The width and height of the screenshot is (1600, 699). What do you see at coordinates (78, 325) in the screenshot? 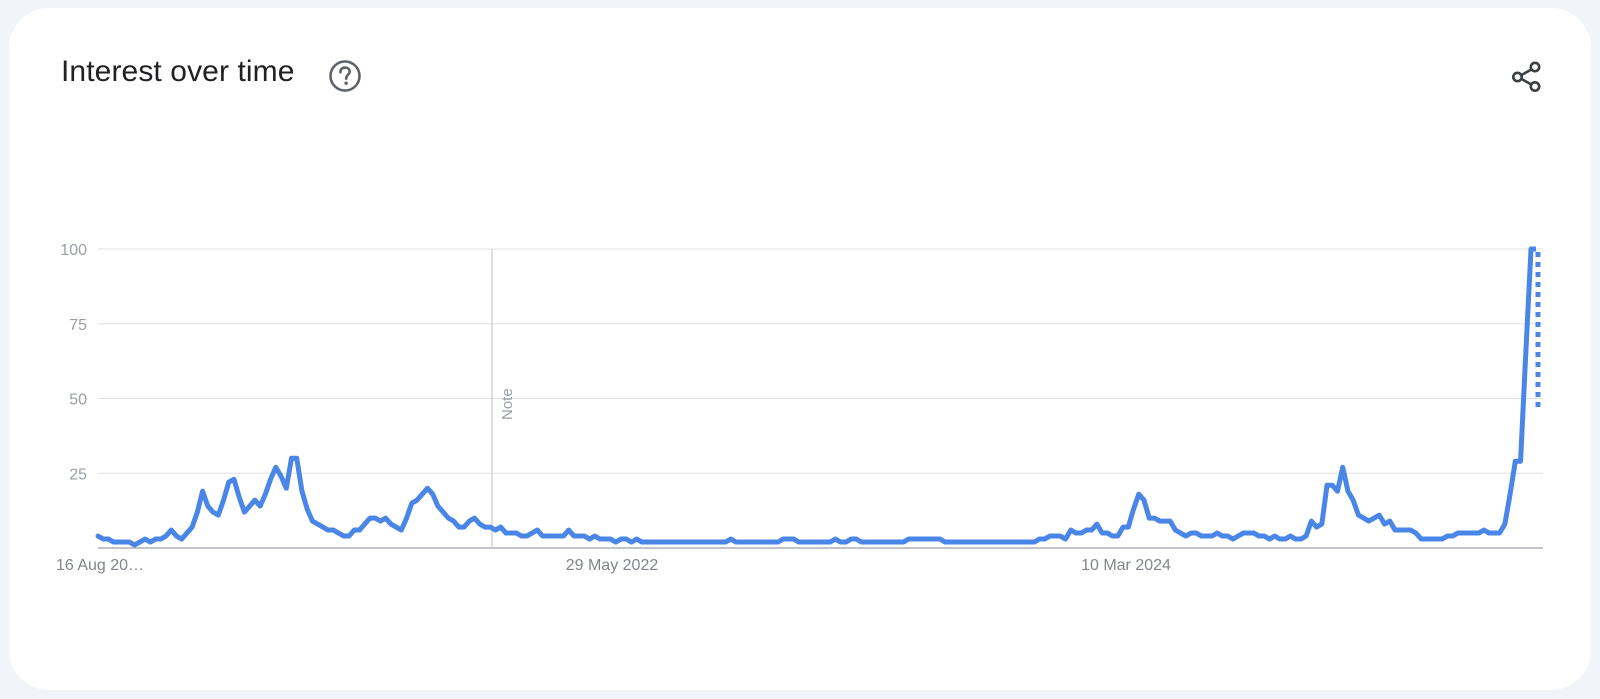
I see `y-tick-label: 75` at bounding box center [78, 325].